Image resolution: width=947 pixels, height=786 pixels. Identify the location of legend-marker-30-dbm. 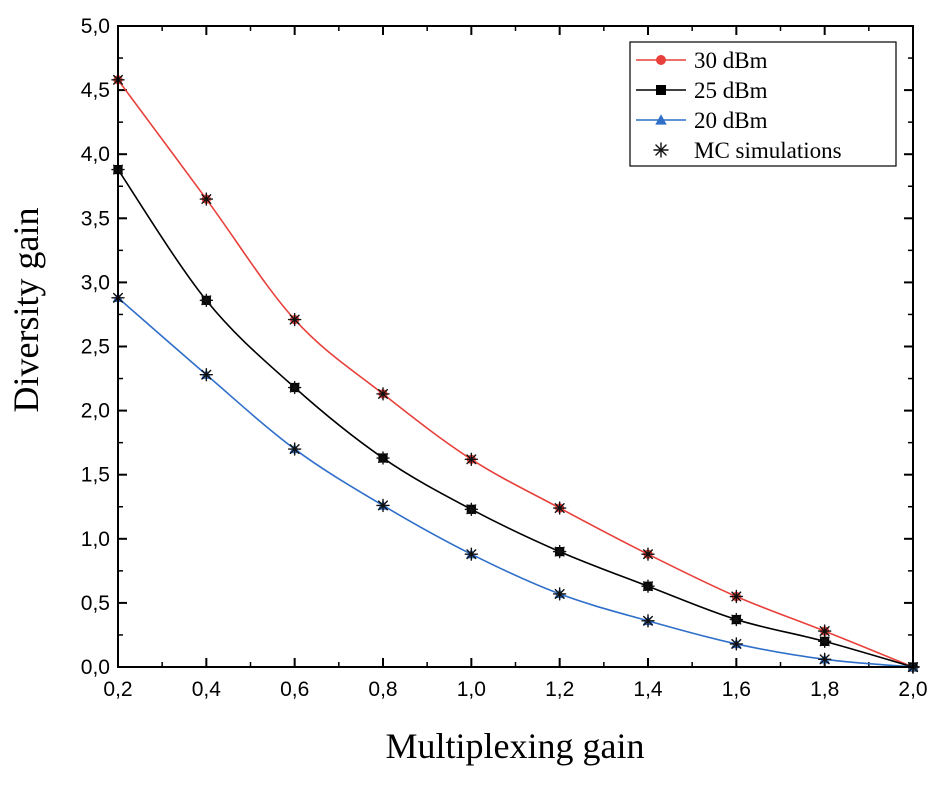
(661, 60).